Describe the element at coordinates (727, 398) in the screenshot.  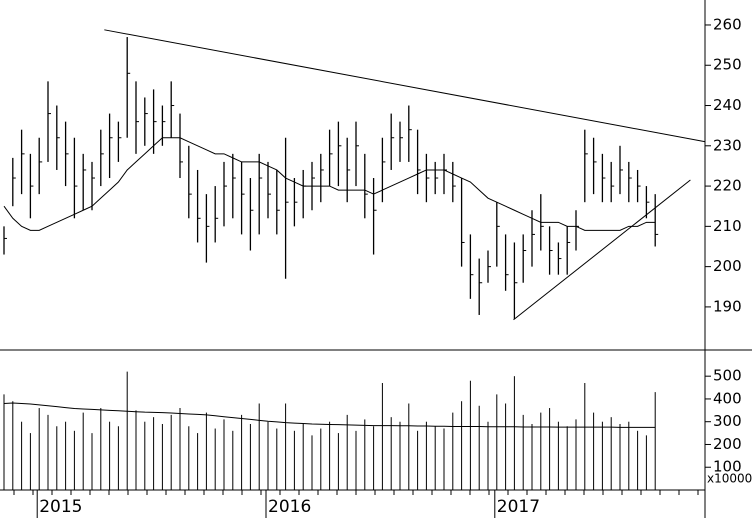
I see `y-tick-label: 400` at that location.